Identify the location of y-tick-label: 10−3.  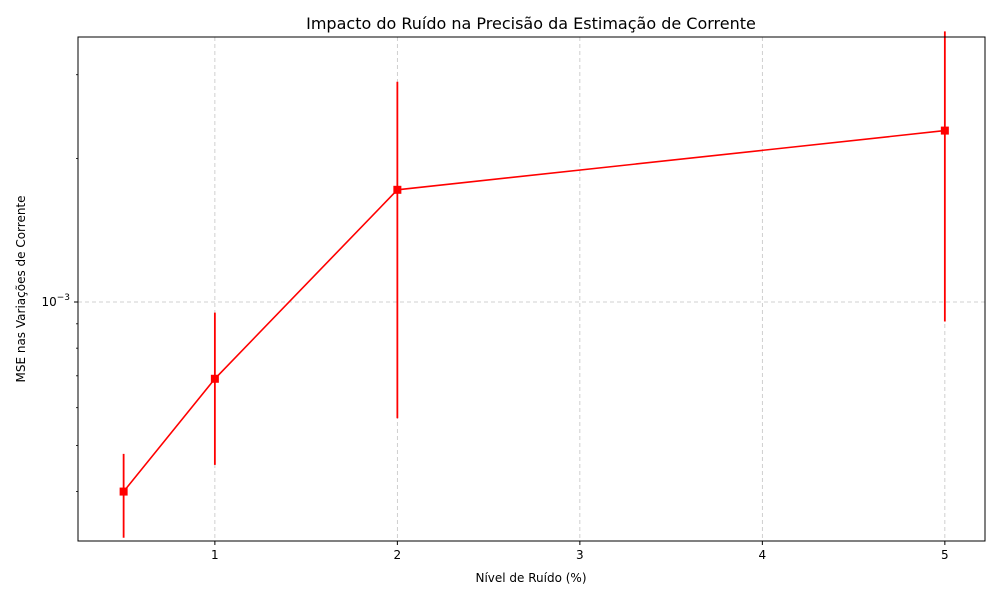
(55, 301).